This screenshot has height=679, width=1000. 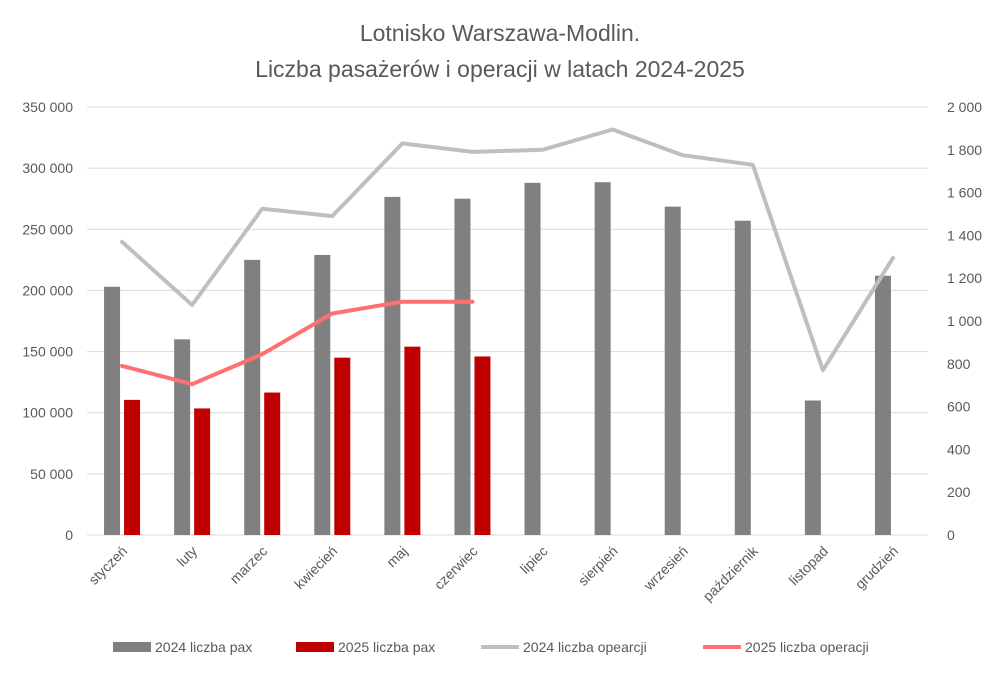 I want to click on right-tick-label: 400, so click(x=959, y=449).